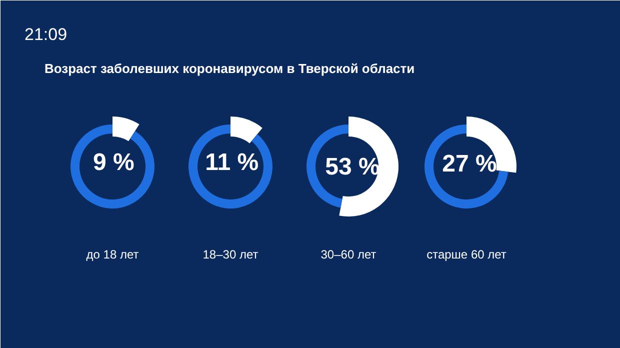 This screenshot has width=620, height=348. I want to click on text: 18–30 лет, so click(230, 255).